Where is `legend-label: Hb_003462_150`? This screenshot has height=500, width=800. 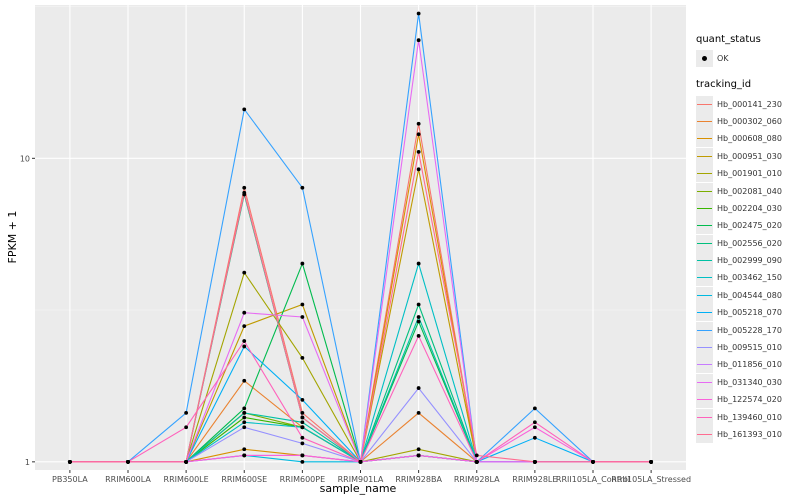 legend-label: Hb_003462_150 is located at coordinates (749, 278).